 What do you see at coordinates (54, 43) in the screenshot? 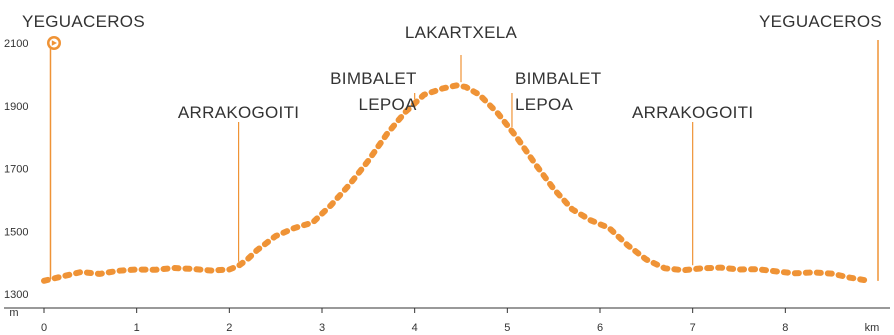
I see `play-icon` at bounding box center [54, 43].